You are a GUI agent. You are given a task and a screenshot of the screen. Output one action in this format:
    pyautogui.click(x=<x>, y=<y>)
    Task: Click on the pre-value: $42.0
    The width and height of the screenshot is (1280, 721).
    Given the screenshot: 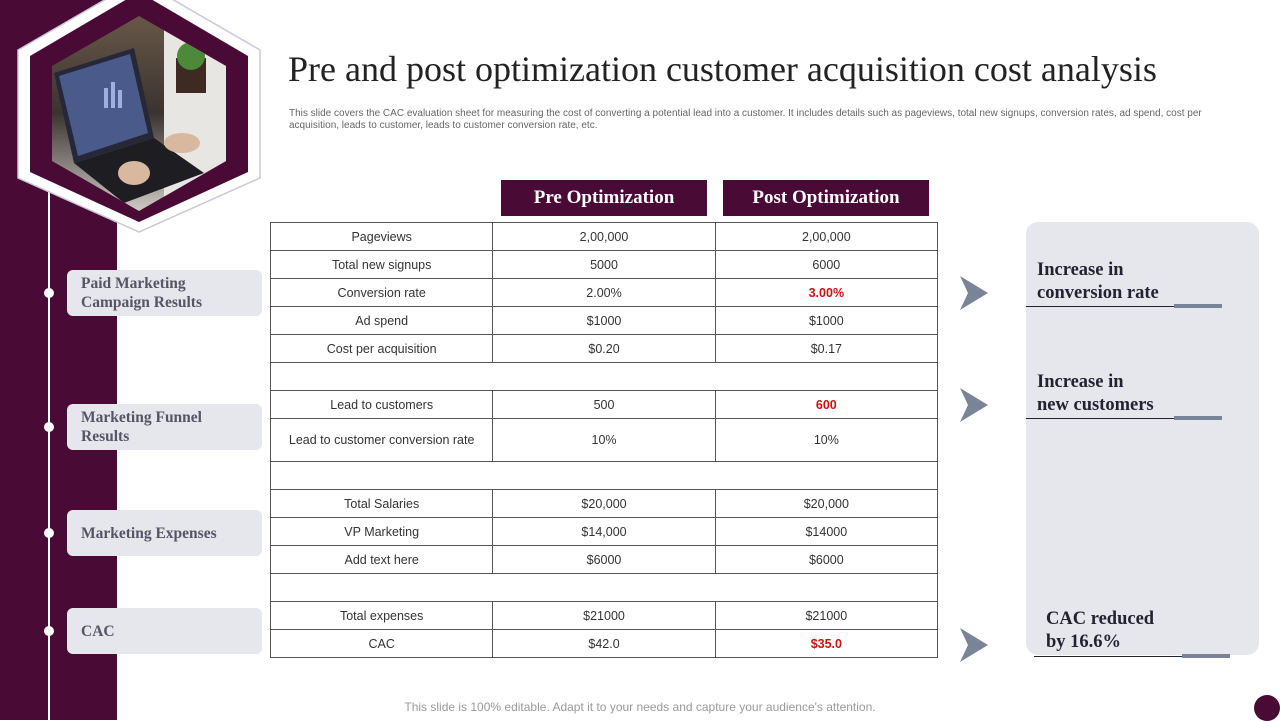 What is the action you would take?
    pyautogui.click(x=604, y=643)
    